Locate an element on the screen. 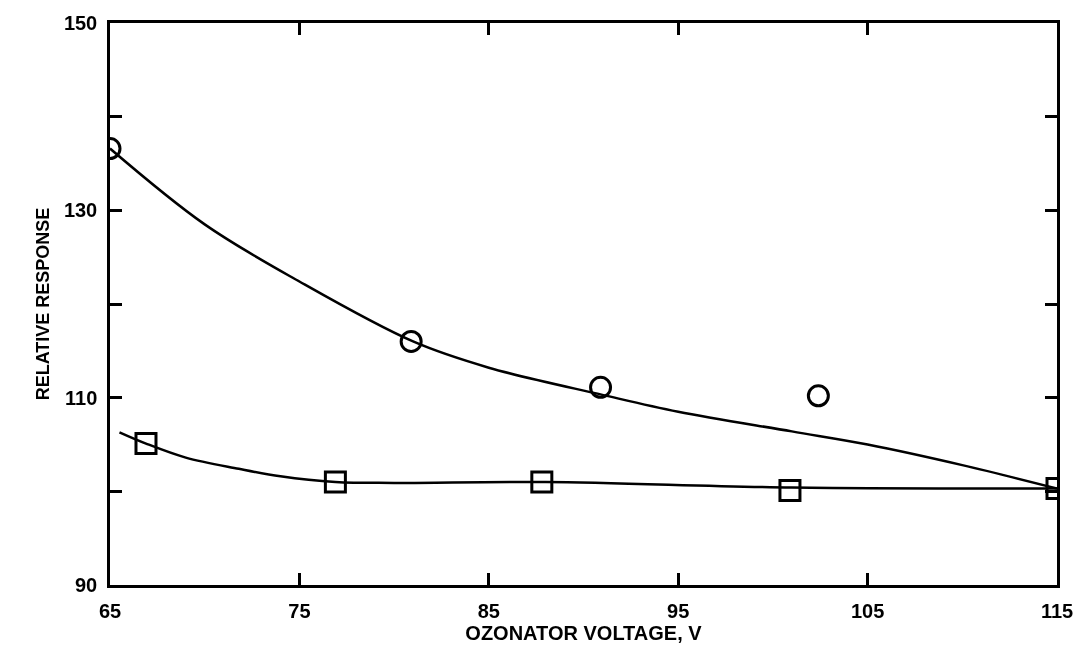 The image size is (1085, 660). y-tick-label: 130 is located at coordinates (80, 210).